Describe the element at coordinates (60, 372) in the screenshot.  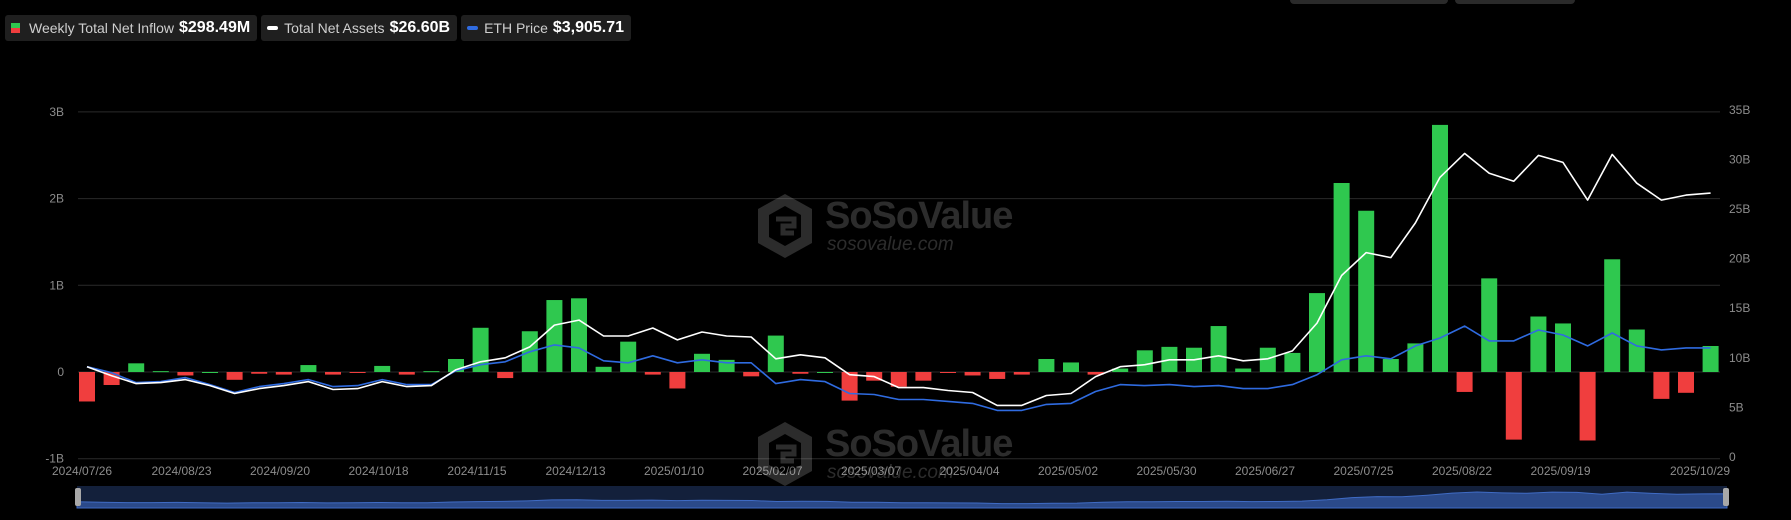
I see `left-axis-tick-label: 0` at that location.